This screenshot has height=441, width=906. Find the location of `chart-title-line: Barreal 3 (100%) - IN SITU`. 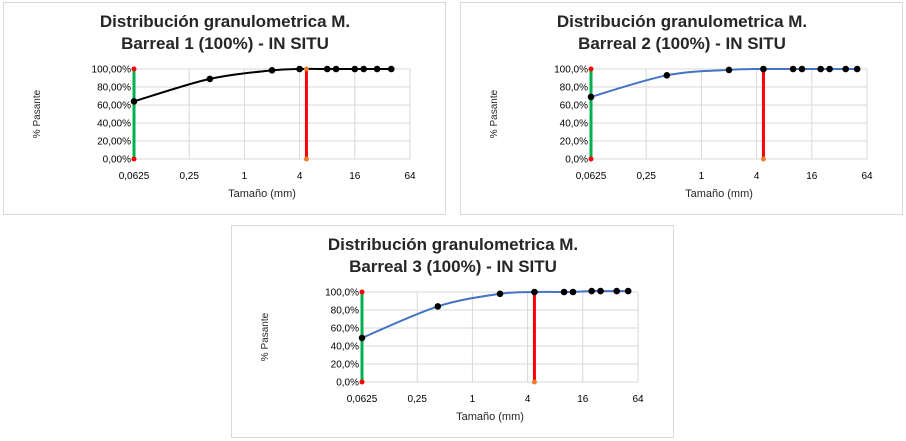

chart-title-line: Barreal 3 (100%) - IN SITU is located at coordinates (453, 266).